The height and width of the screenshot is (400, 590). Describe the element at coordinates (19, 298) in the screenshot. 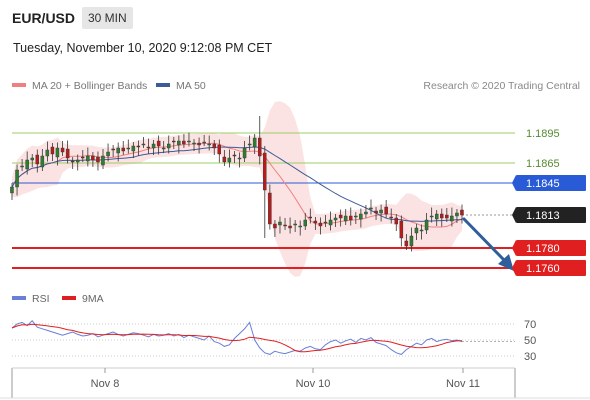

I see `rsi-swatch` at that location.